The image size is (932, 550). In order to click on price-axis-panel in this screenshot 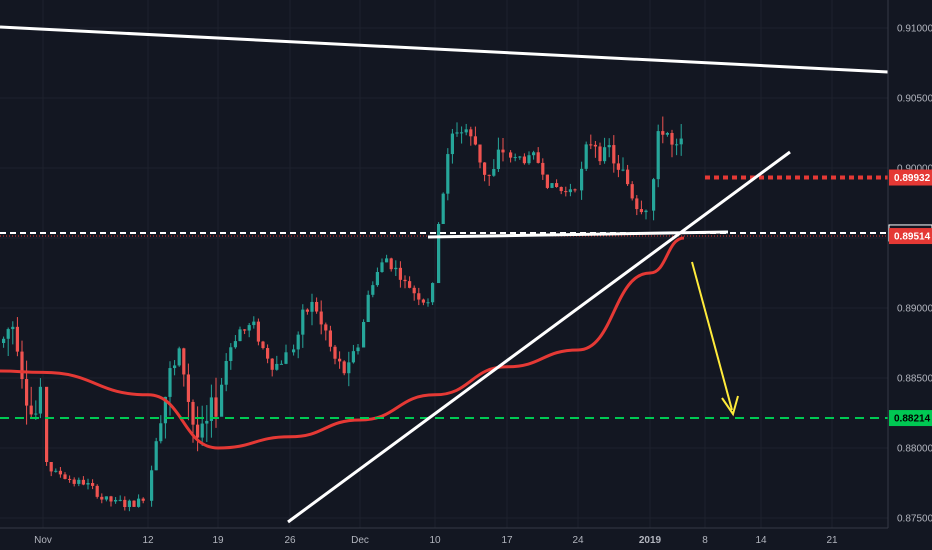, I will do `click(910, 275)`.